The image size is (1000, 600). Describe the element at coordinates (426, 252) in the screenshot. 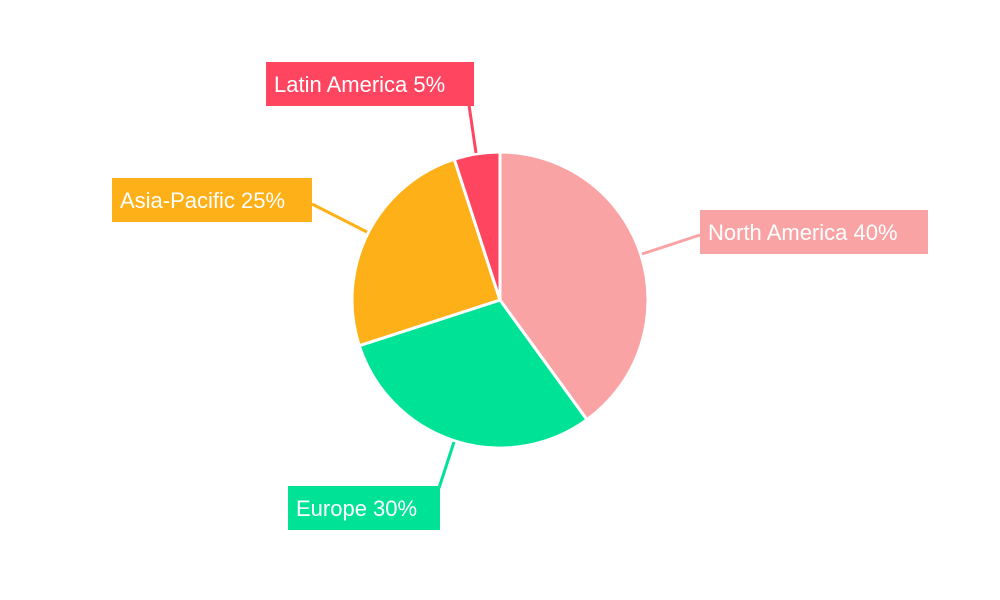

I see `pie-slice-asia-pacific` at that location.